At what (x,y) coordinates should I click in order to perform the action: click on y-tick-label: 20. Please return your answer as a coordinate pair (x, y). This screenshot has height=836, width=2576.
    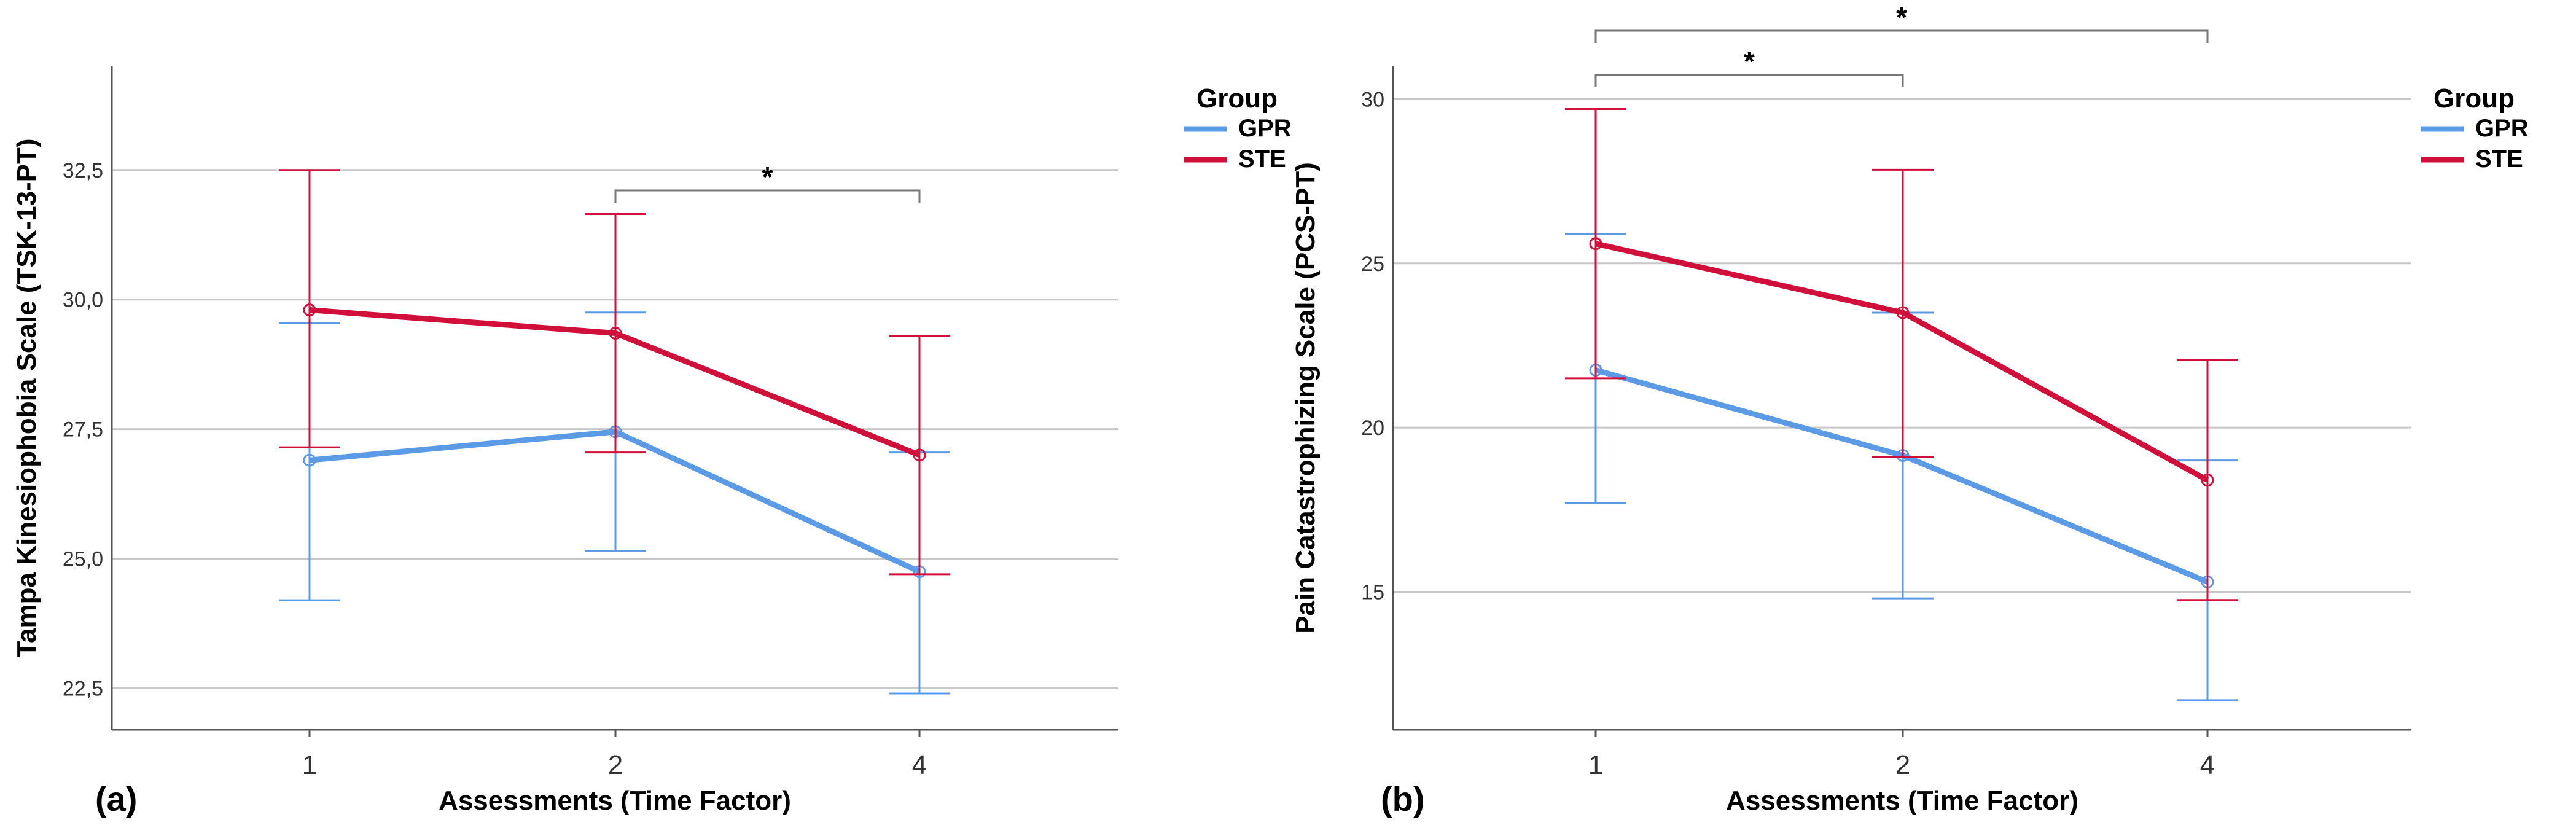
    Looking at the image, I should click on (1372, 428).